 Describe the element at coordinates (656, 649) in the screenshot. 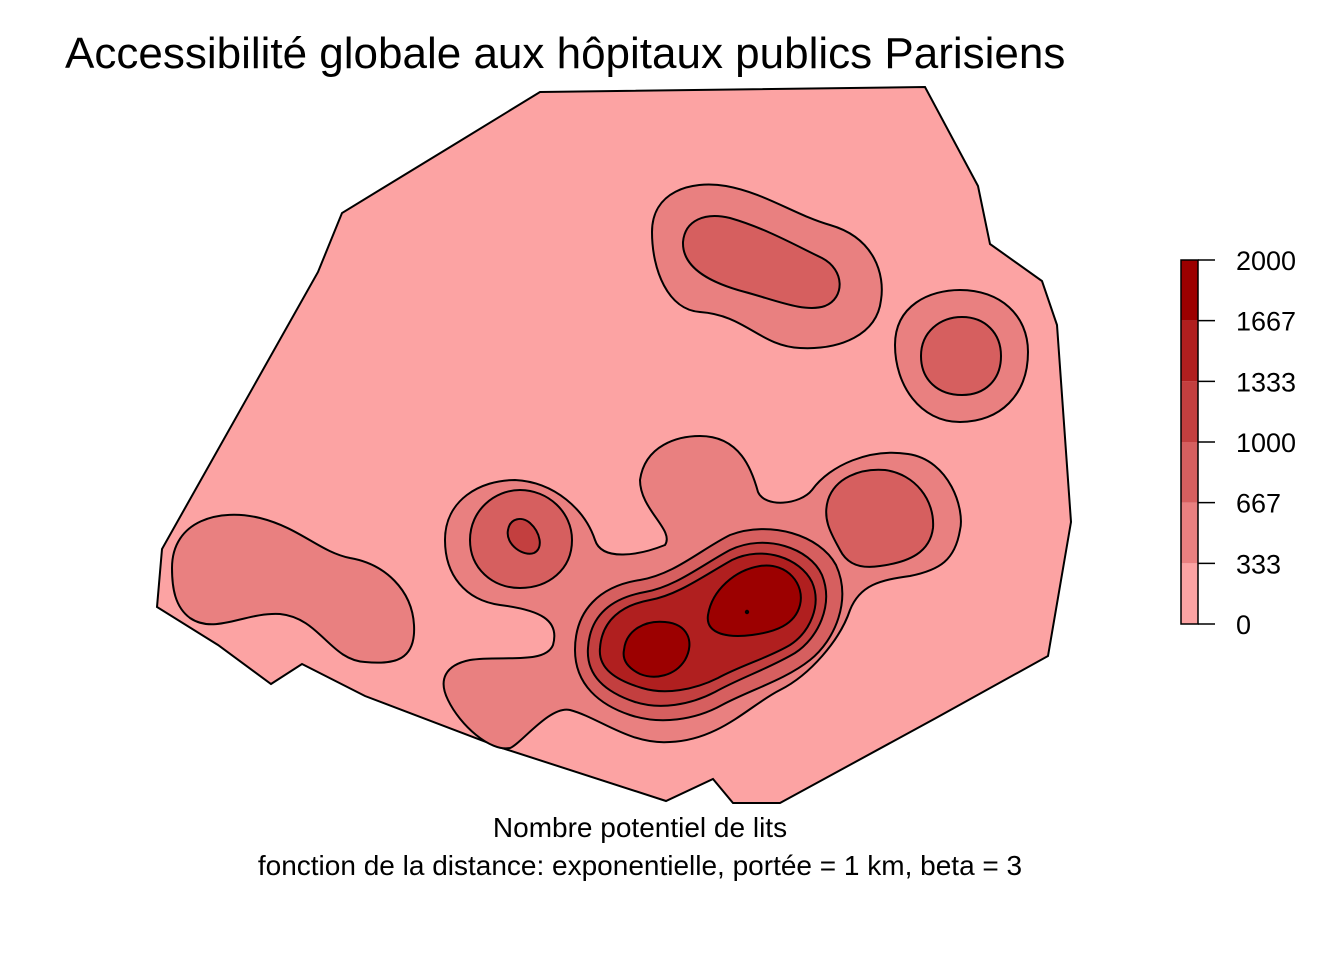

I see `contour-peak-5-left` at that location.